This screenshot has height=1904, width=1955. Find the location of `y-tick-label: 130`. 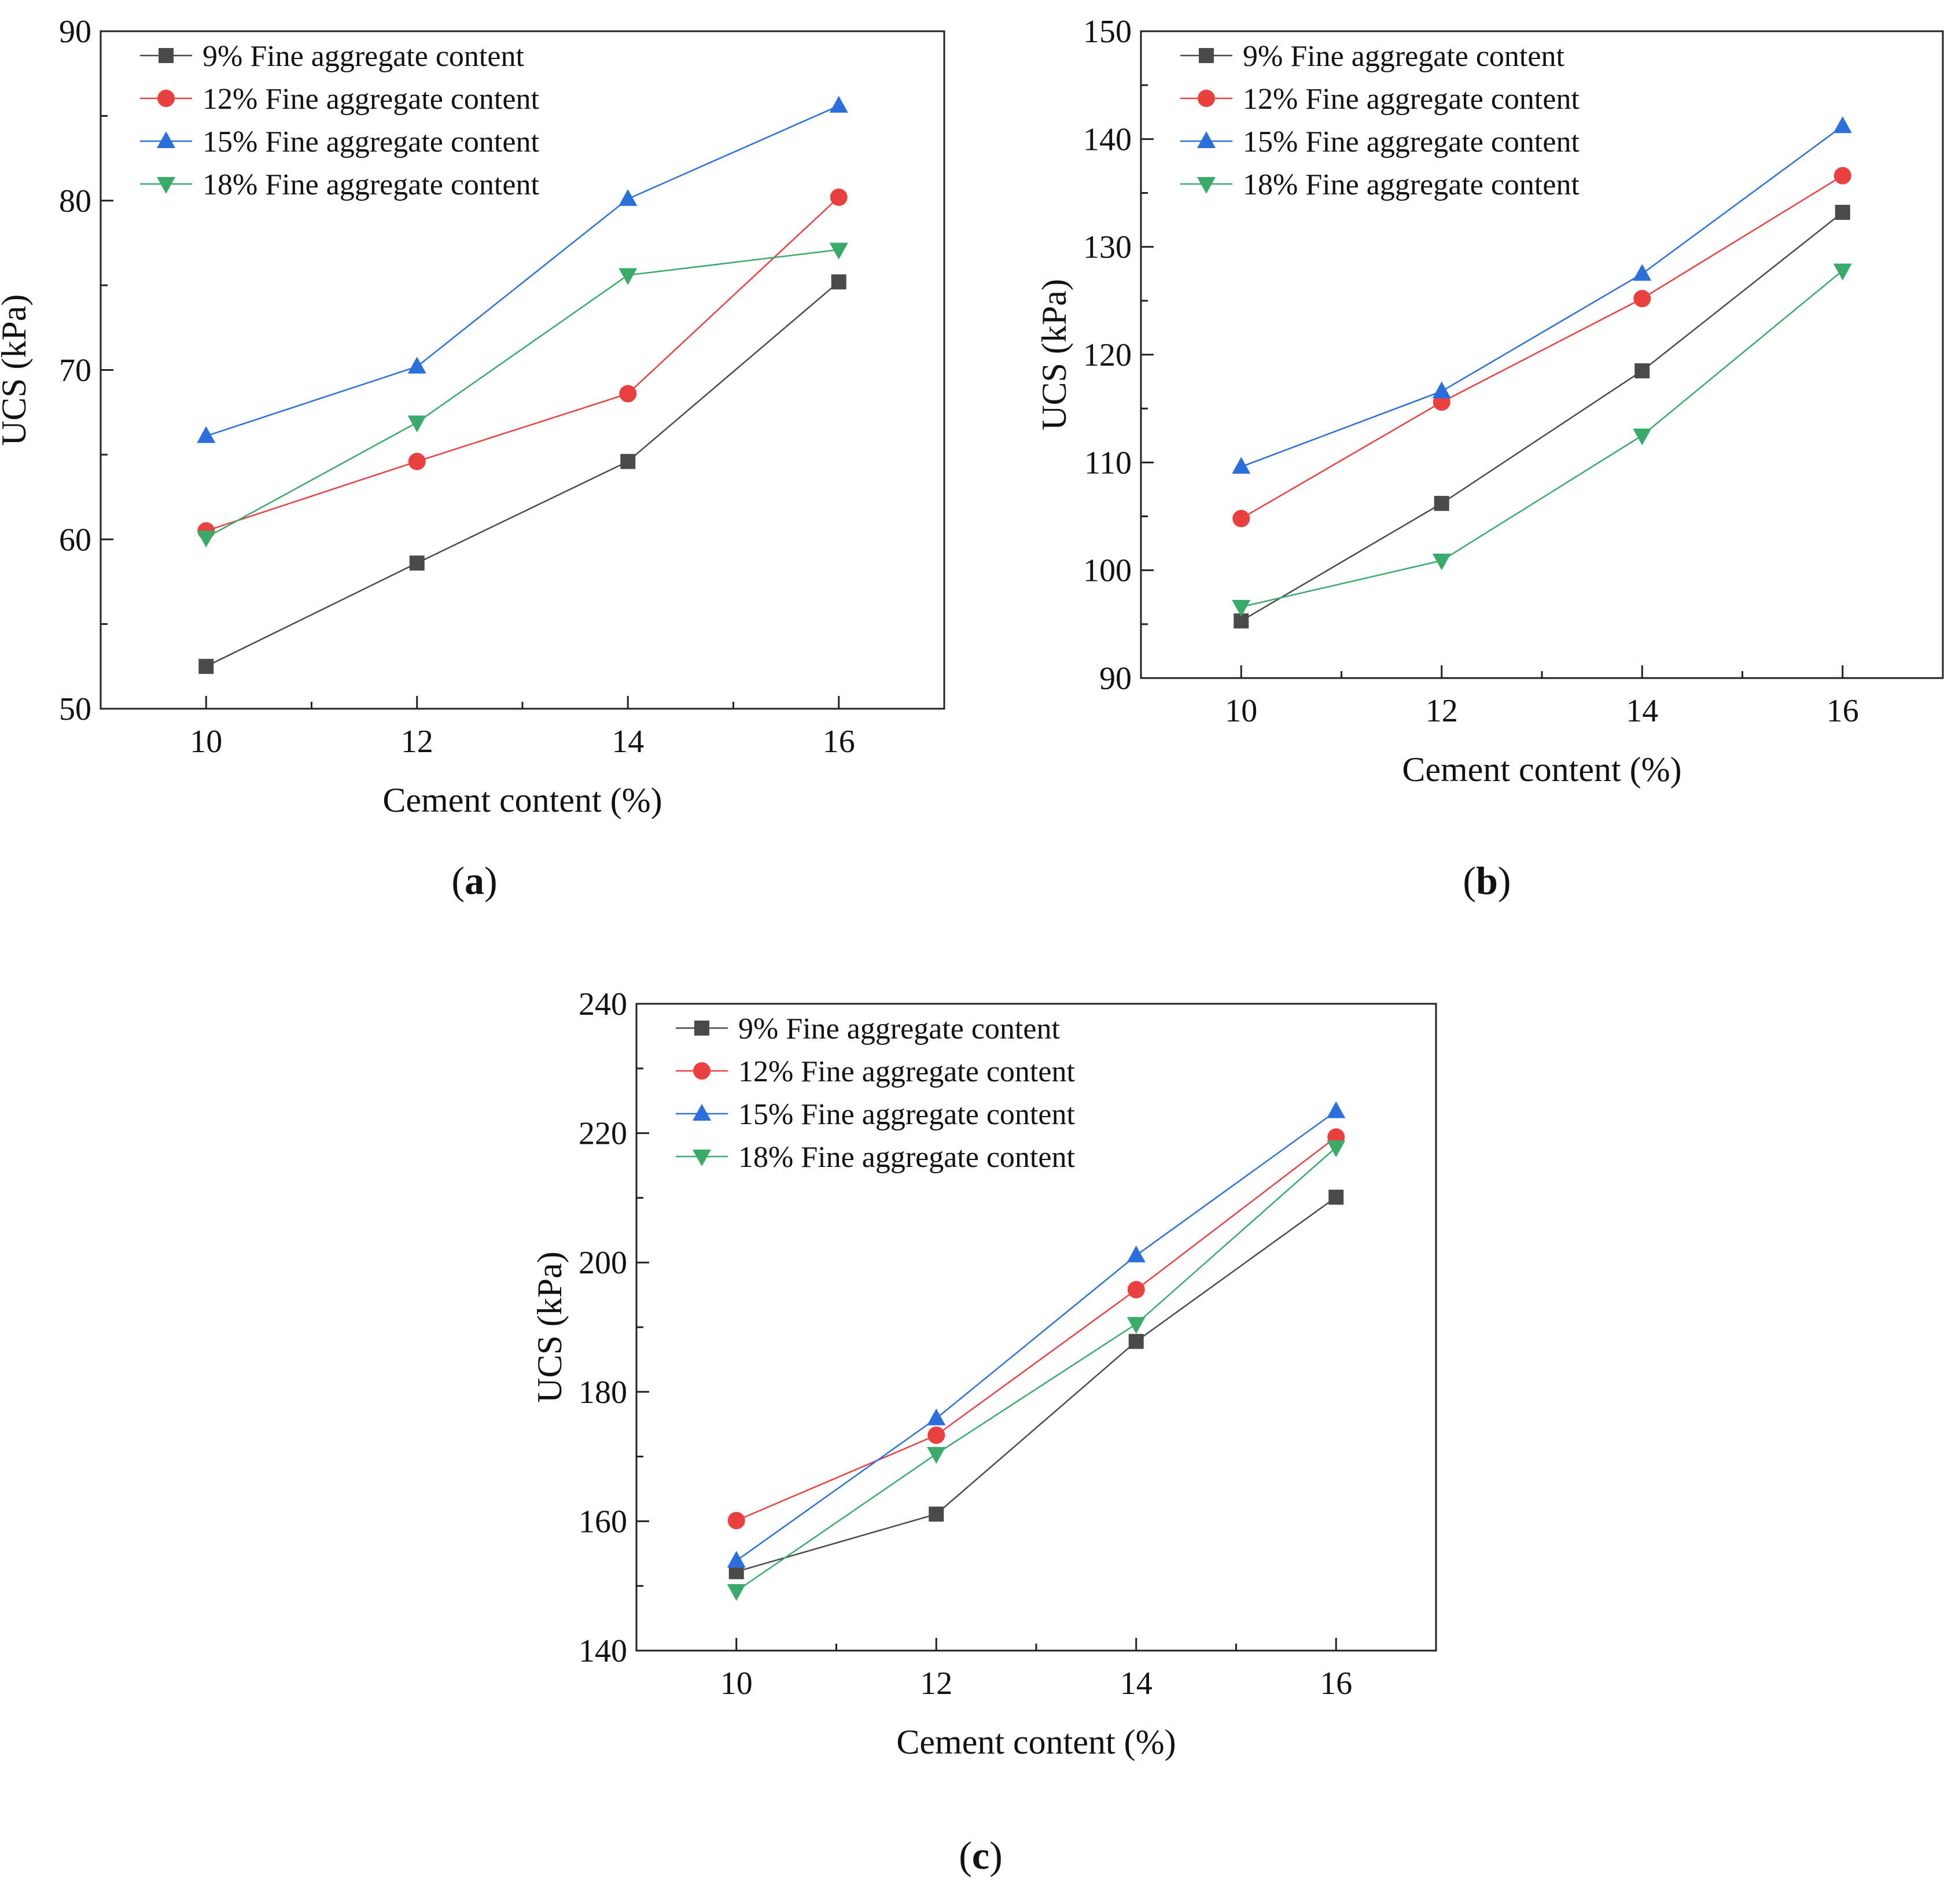

y-tick-label: 130 is located at coordinates (1107, 248).